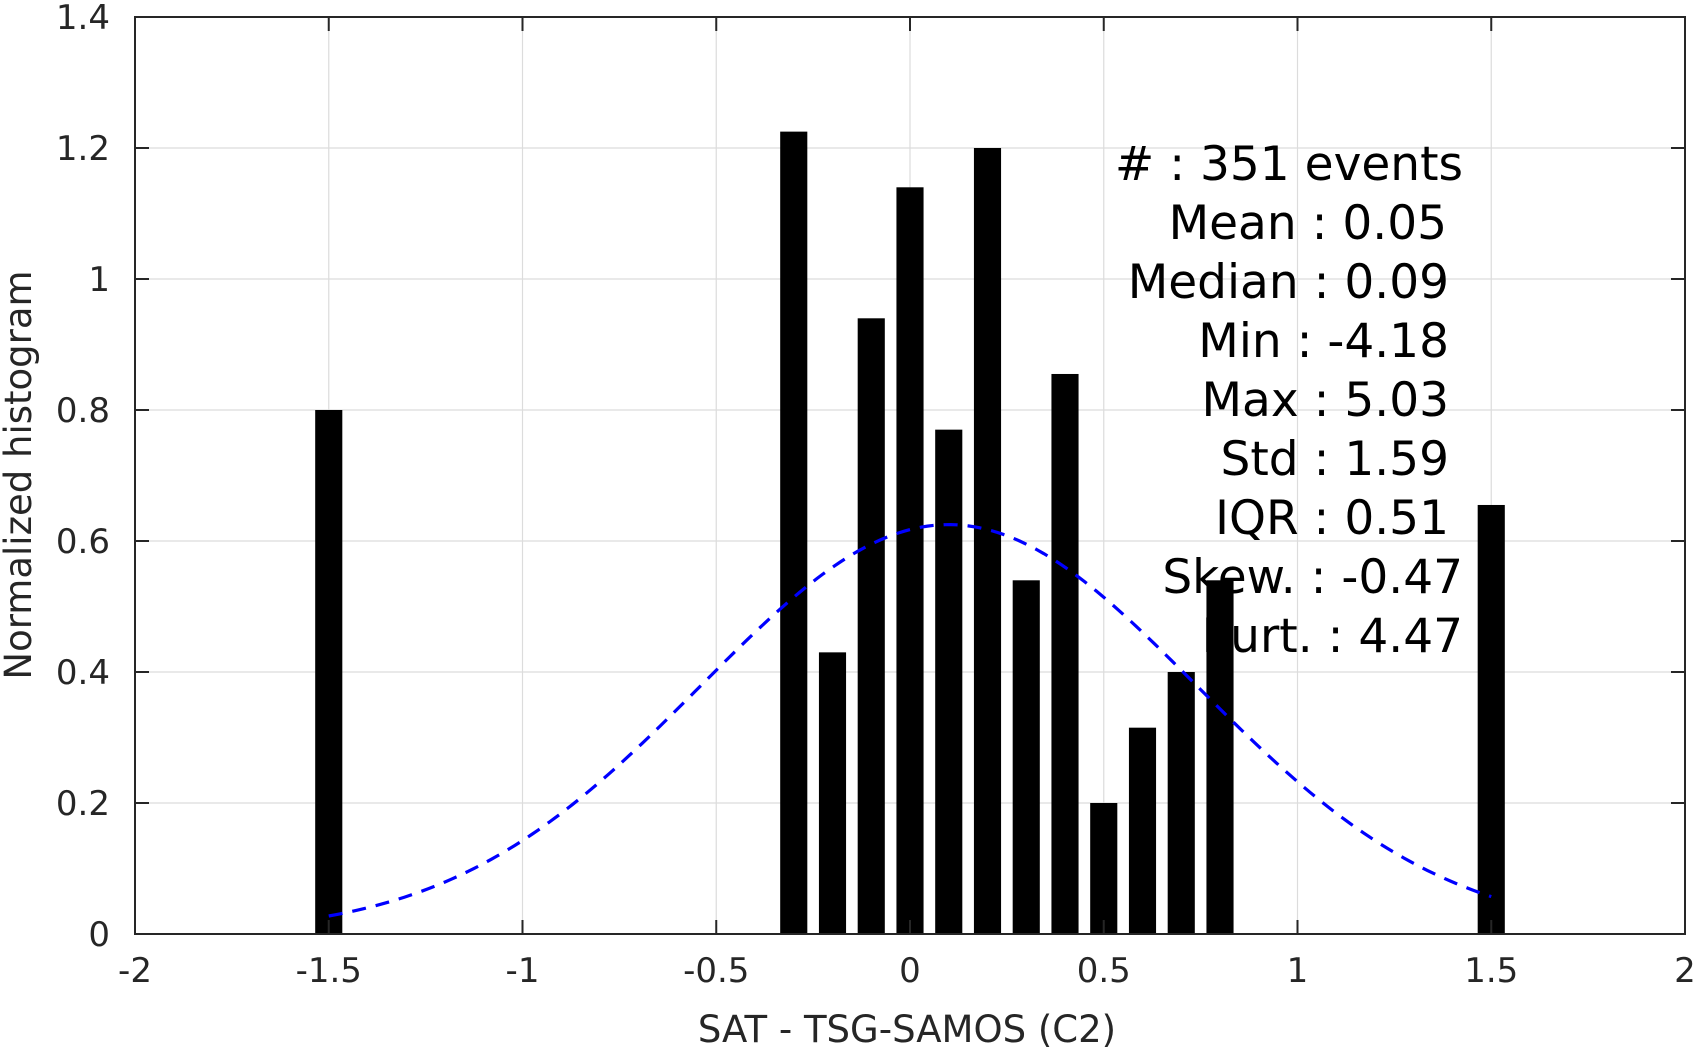 Image resolution: width=1703 pixels, height=1058 pixels. What do you see at coordinates (1289, 164) in the screenshot?
I see `stat-line: # : 351 events` at bounding box center [1289, 164].